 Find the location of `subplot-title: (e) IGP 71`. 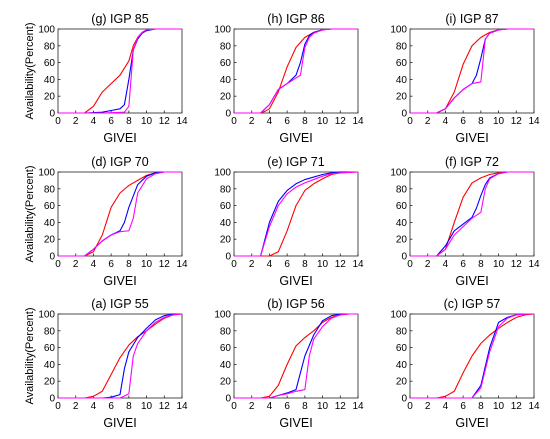

subplot-title: (e) IGP 71 is located at coordinates (295, 162).